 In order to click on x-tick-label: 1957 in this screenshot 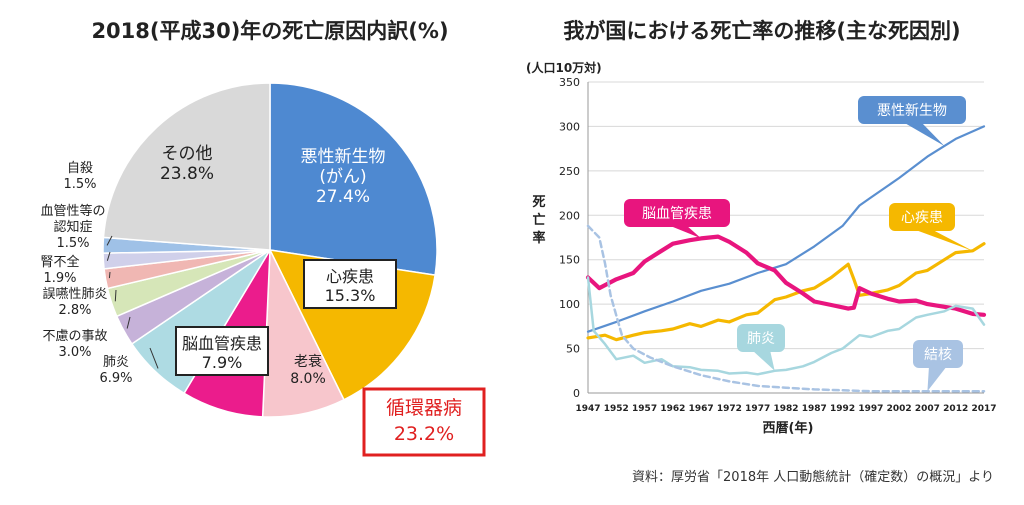, I will do `click(644, 409)`.